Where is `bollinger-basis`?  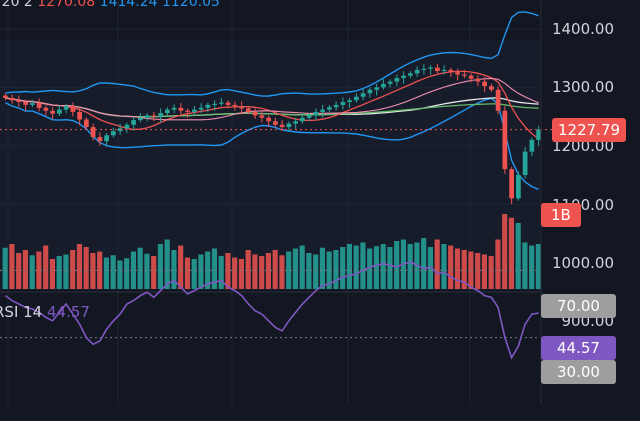 bollinger-basis is located at coordinates (272, 99).